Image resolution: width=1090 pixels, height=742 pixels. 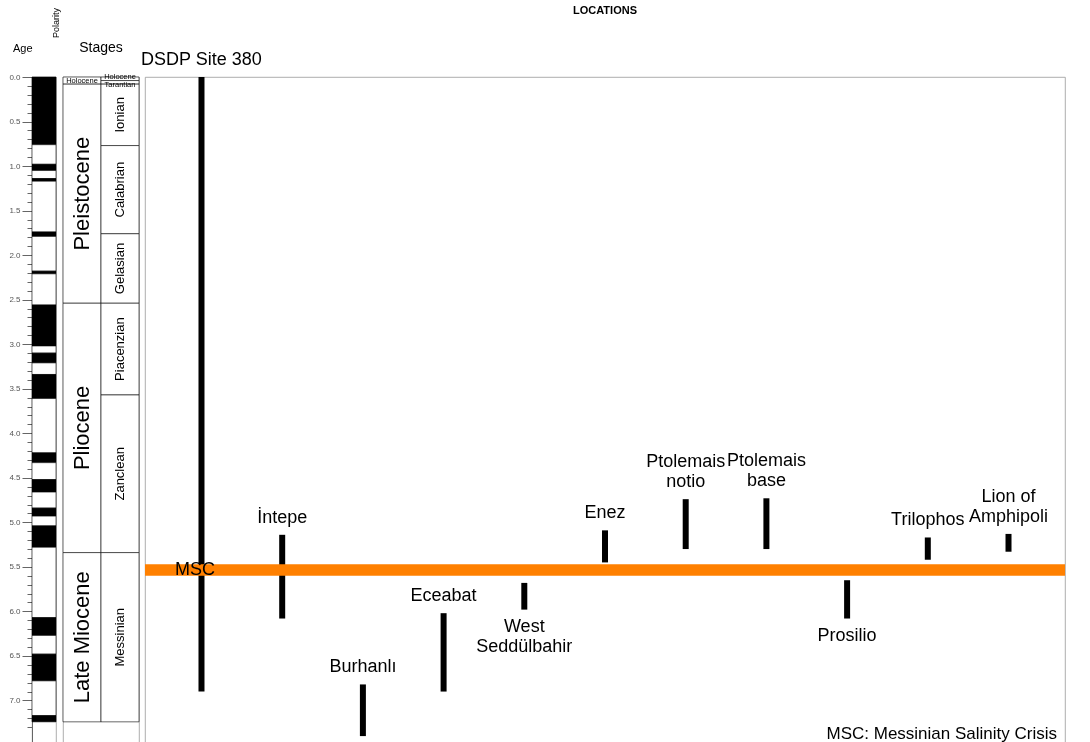 What do you see at coordinates (15, 166) in the screenshot?
I see `y-tick-label: 1.0` at bounding box center [15, 166].